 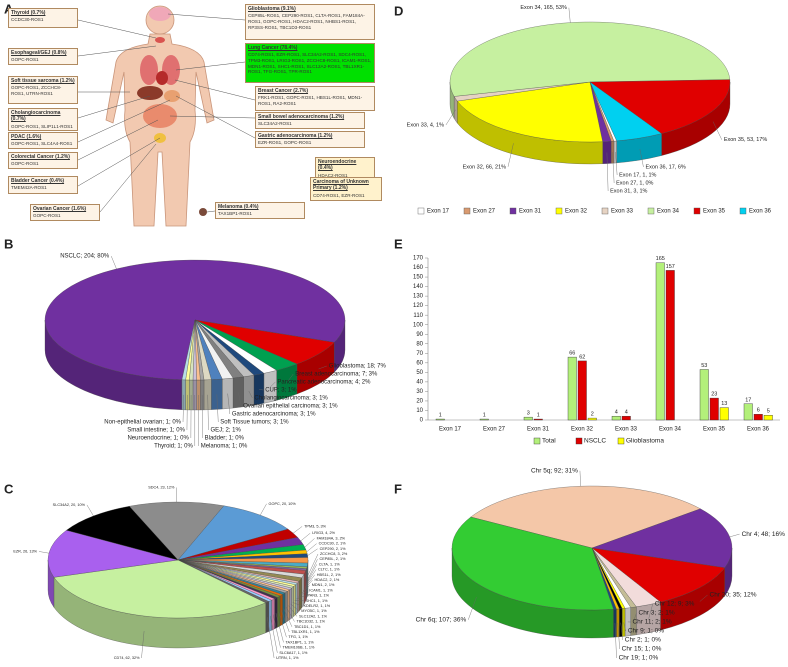 What do you see at coordinates (714, 212) in the screenshot?
I see `legend-label: Exon 35` at bounding box center [714, 212].